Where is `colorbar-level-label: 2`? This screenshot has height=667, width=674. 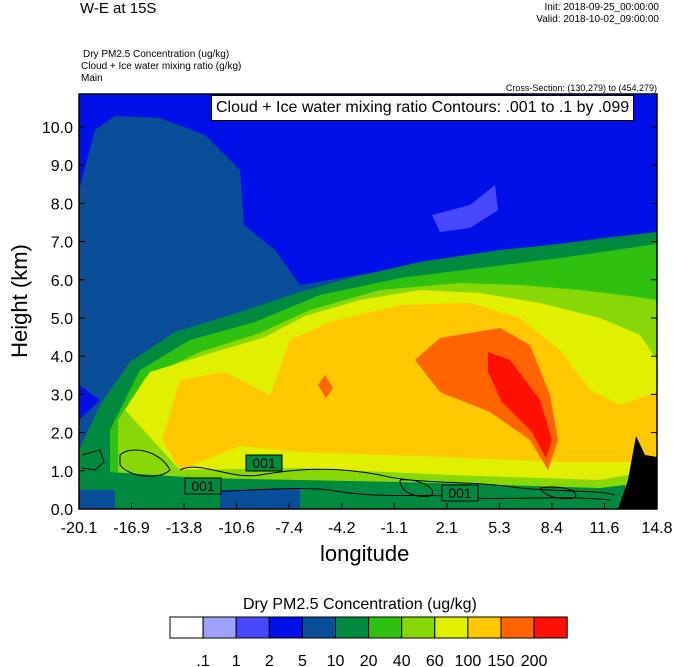
colorbar-level-label: 2 is located at coordinates (269, 660).